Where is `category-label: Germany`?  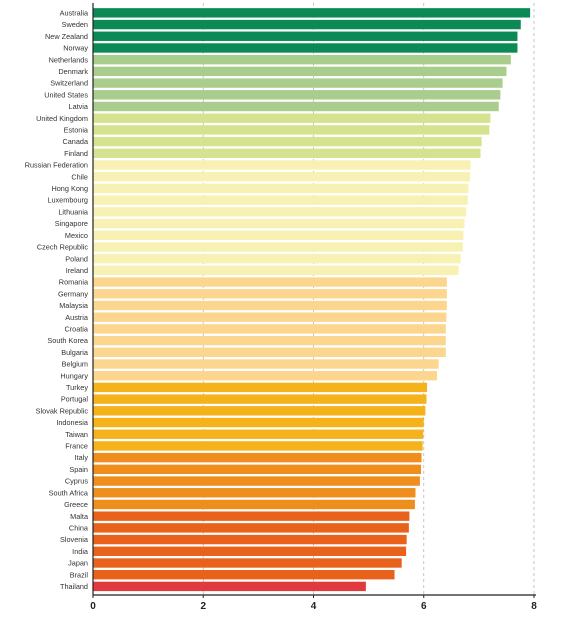
category-label: Germany is located at coordinates (73, 293).